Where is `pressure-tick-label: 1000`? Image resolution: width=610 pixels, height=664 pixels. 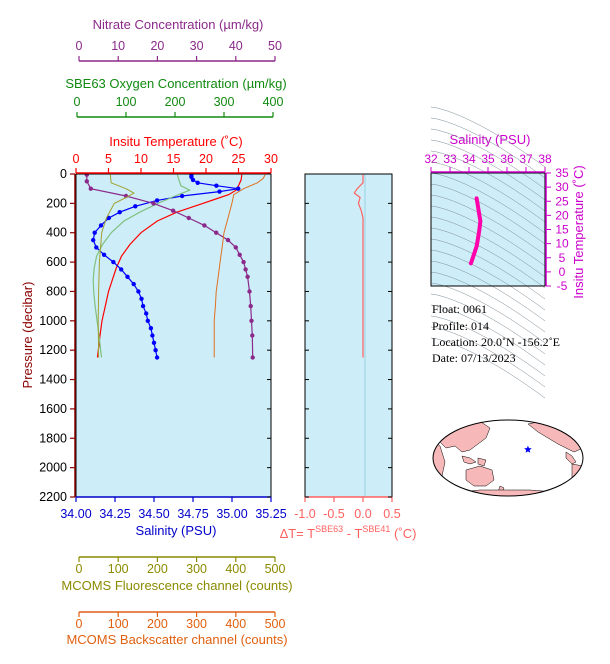 pressure-tick-label: 1000 is located at coordinates (53, 321).